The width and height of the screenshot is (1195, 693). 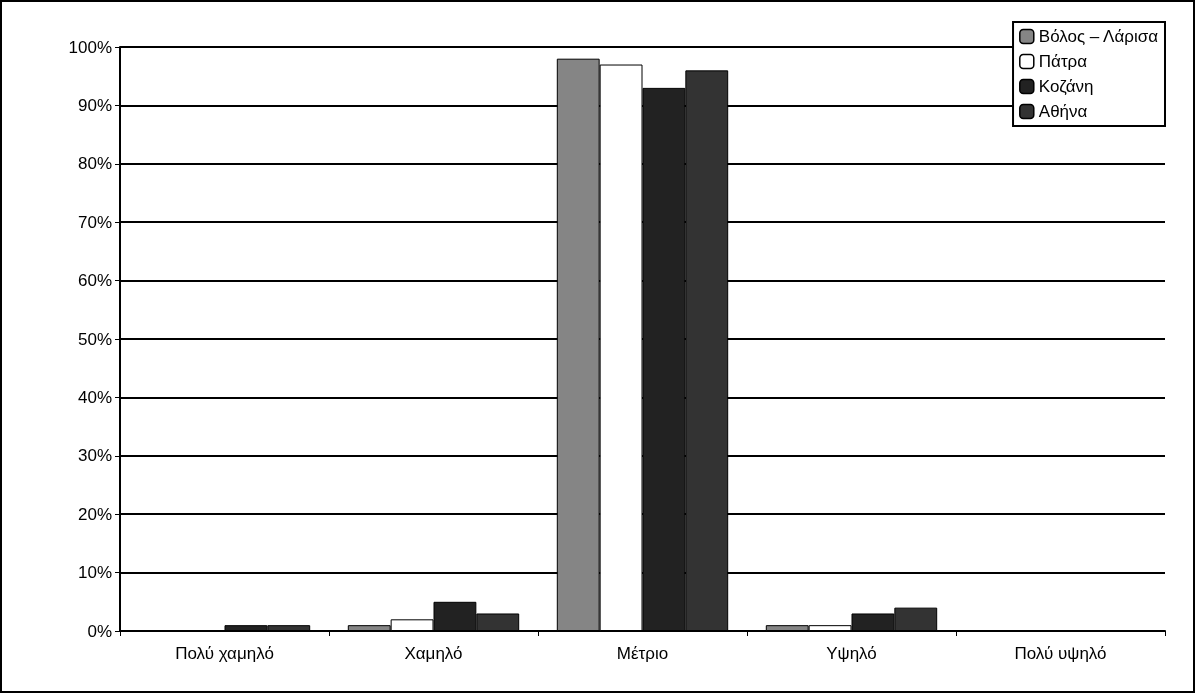 I want to click on y-tick-label: 100%, so click(x=90, y=47).